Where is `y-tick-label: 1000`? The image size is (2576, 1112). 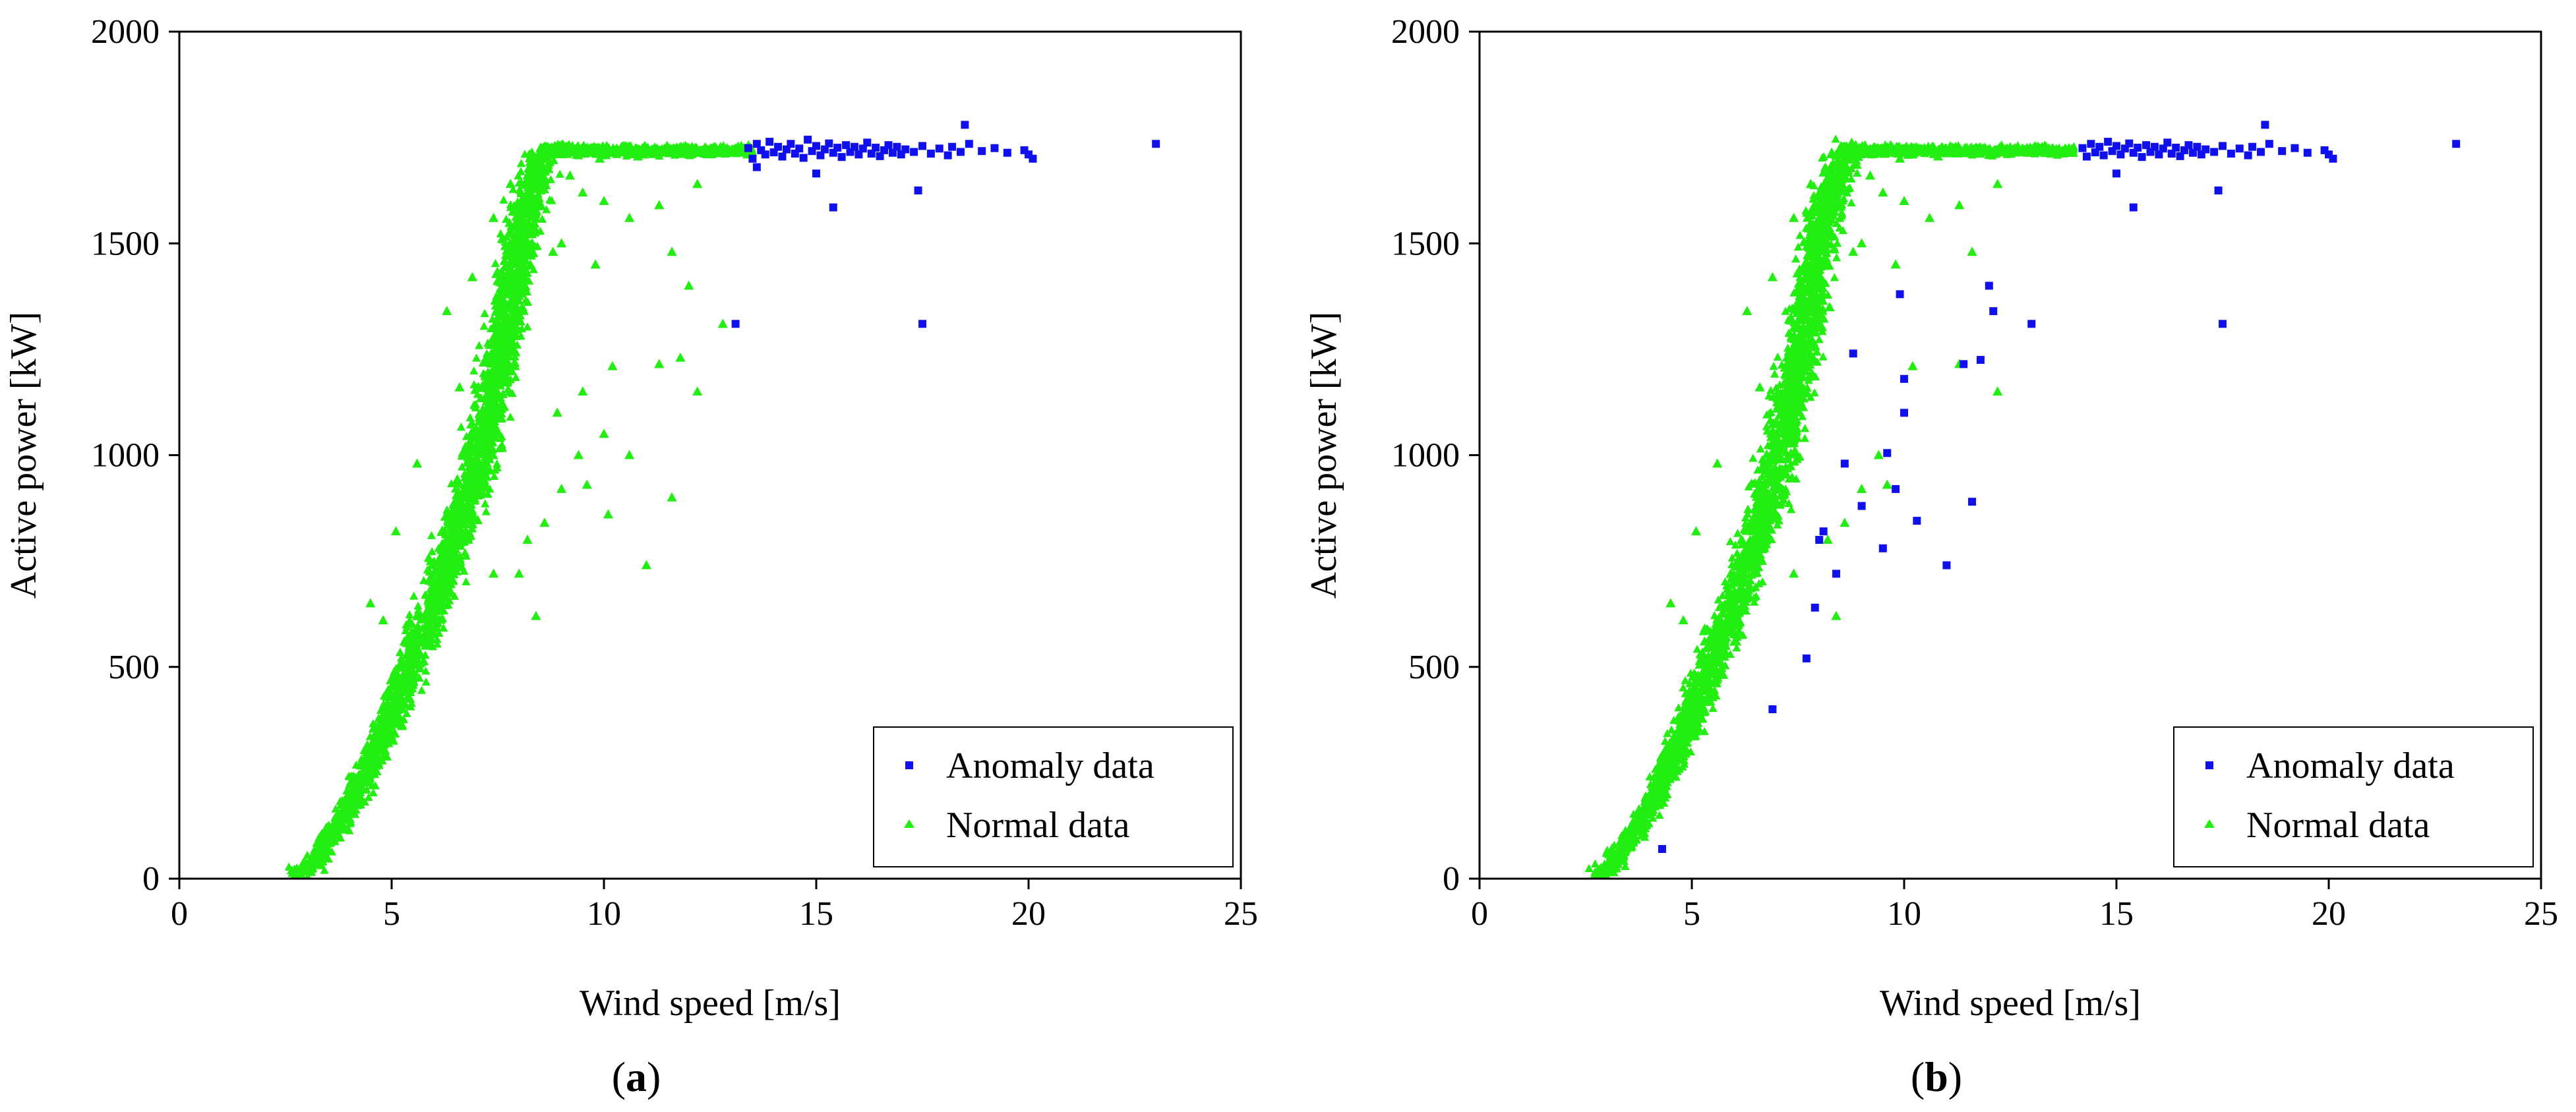 y-tick-label: 1000 is located at coordinates (125, 456).